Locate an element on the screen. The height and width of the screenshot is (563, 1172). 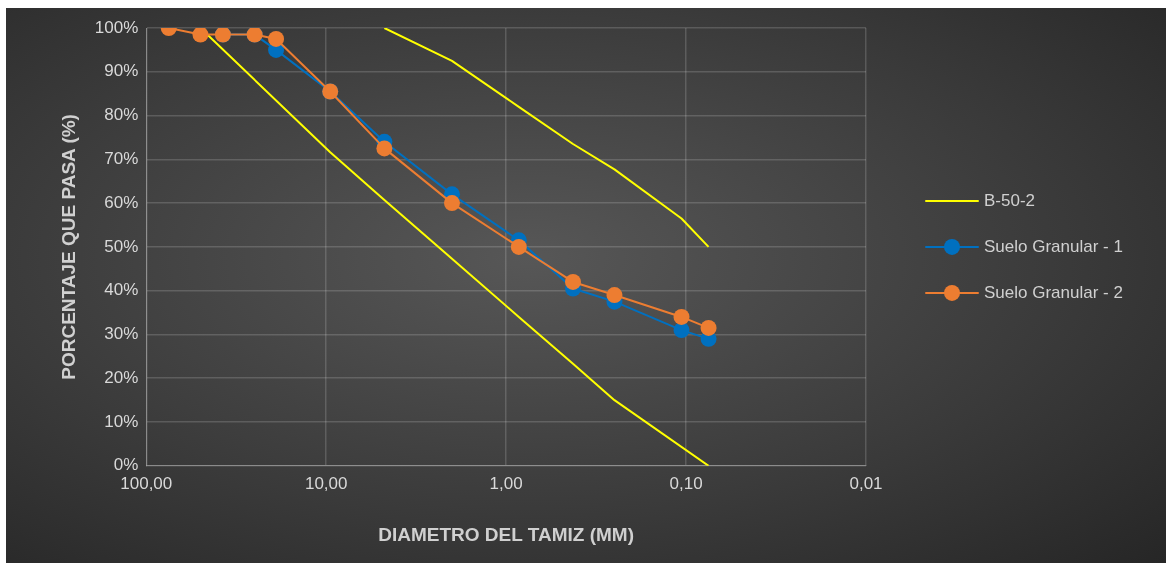
x-tick-label: 1,00 is located at coordinates (506, 483).